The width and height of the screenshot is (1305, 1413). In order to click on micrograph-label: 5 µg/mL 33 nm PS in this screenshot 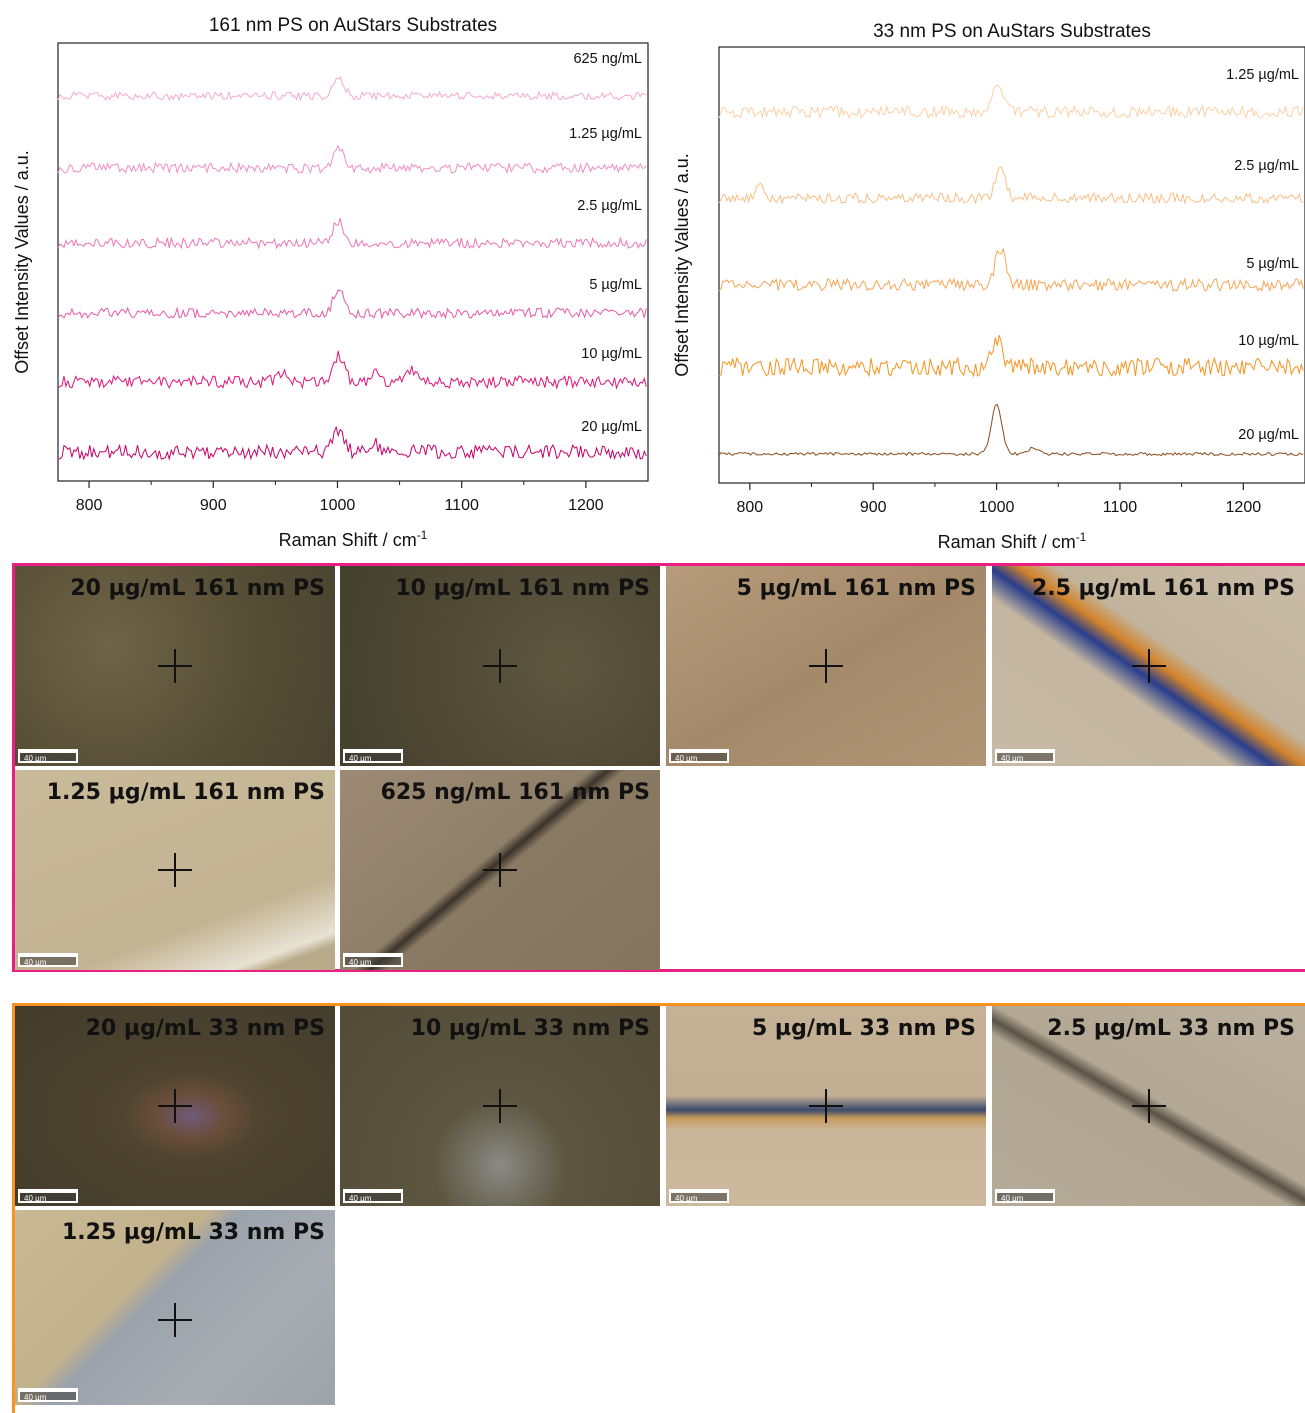, I will do `click(863, 1028)`.